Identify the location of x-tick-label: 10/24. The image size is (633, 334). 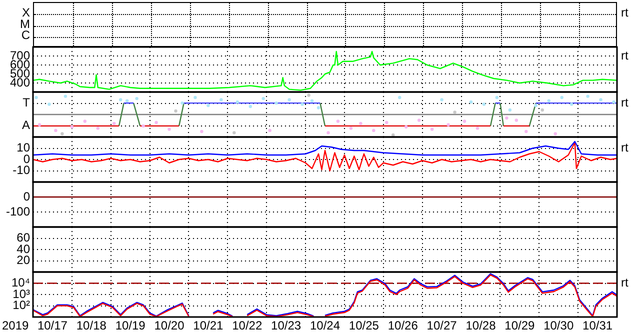
(325, 325).